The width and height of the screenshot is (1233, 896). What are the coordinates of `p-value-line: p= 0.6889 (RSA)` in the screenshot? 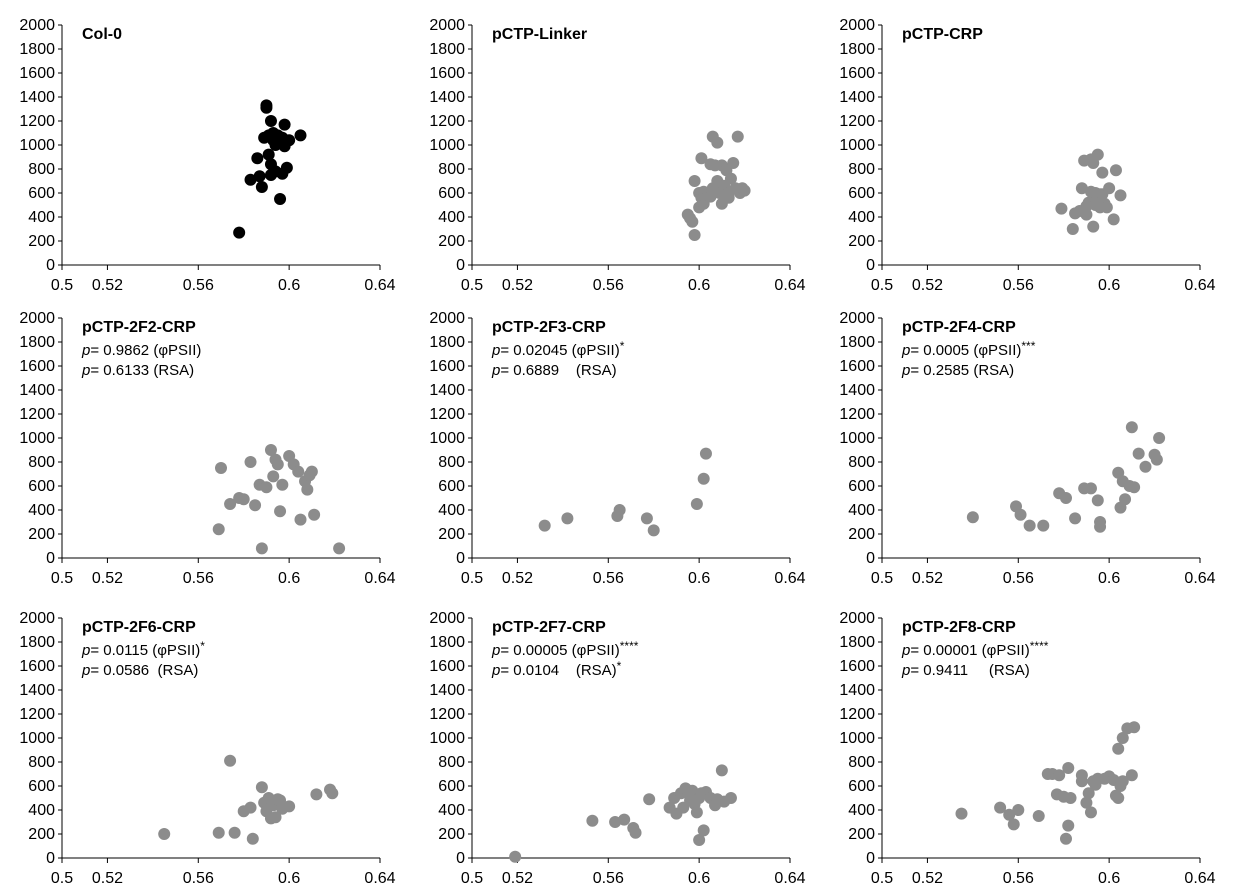 It's located at (554, 370).